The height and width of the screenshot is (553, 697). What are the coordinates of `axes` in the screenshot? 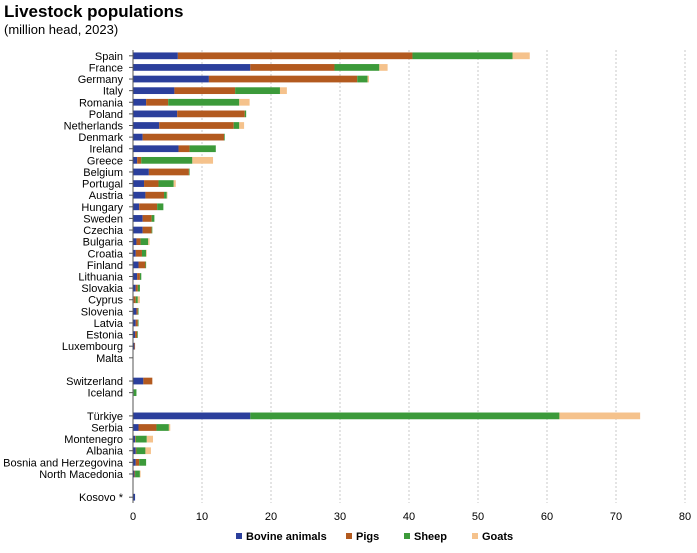 It's located at (131, 276).